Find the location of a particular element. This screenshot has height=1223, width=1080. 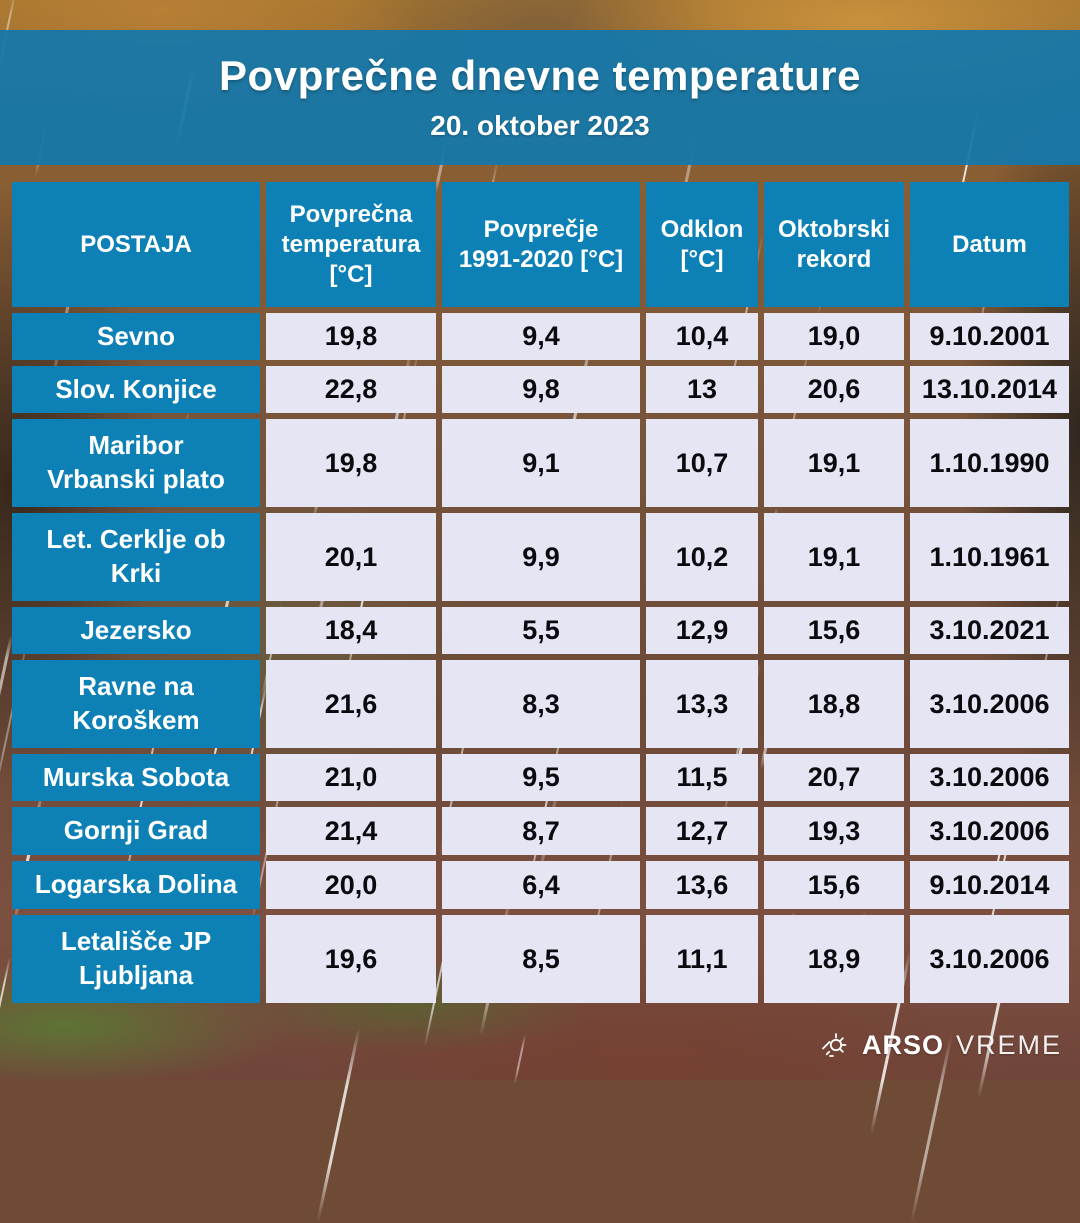

column-header-5: Datum is located at coordinates (989, 244).